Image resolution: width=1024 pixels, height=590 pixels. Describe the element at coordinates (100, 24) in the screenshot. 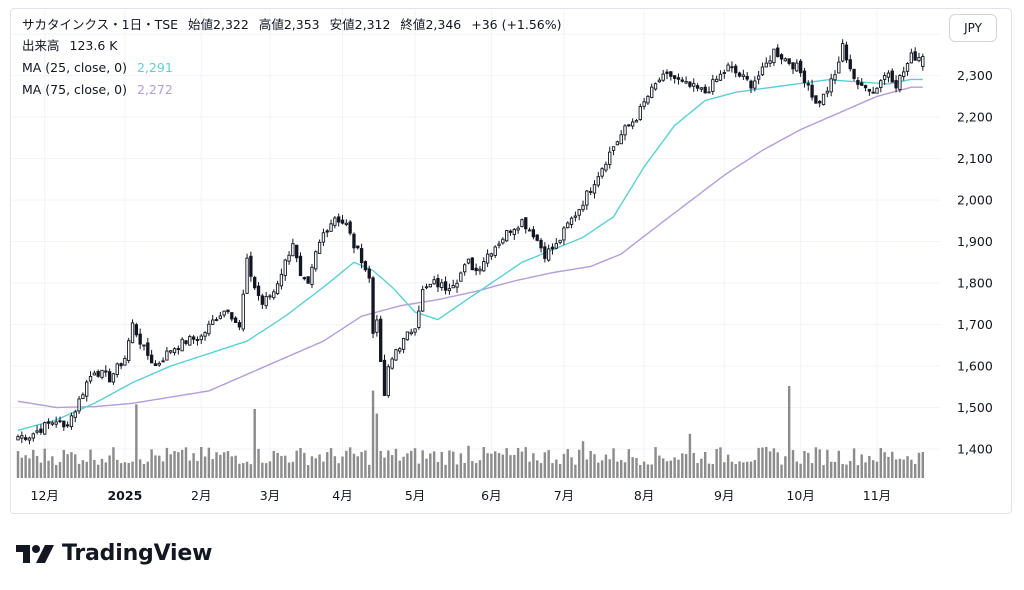

I see `symbol-title: サカタインクス・1日・TSE` at that location.